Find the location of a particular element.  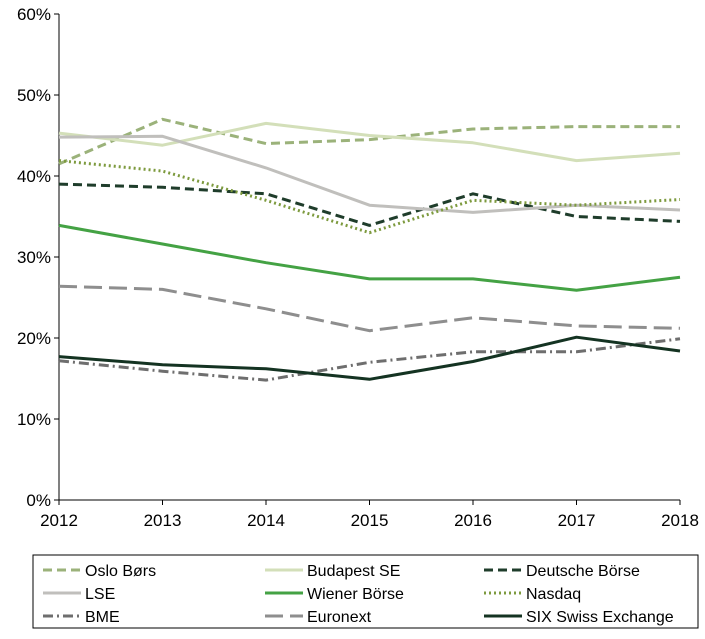

x-tick-label: 2018 is located at coordinates (680, 520).